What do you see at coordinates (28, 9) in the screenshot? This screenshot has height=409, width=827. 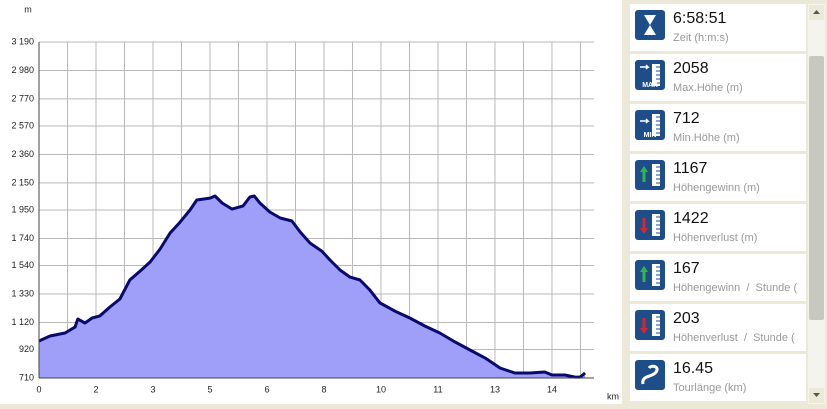 I see `y-axis-unit: m` at bounding box center [28, 9].